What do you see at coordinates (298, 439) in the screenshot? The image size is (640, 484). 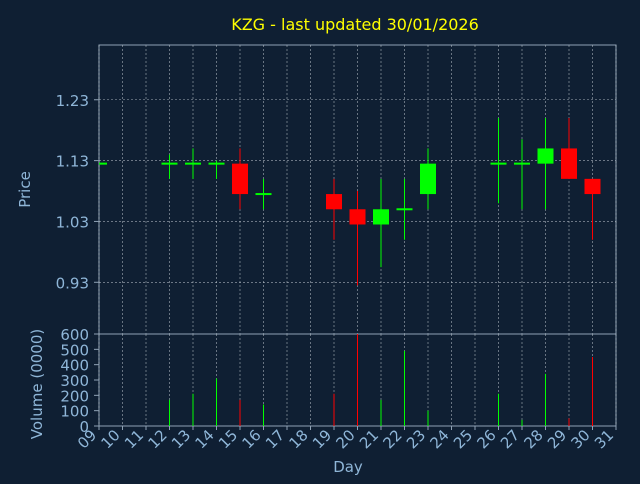 I see `x-tick-label: 18` at bounding box center [298, 439].